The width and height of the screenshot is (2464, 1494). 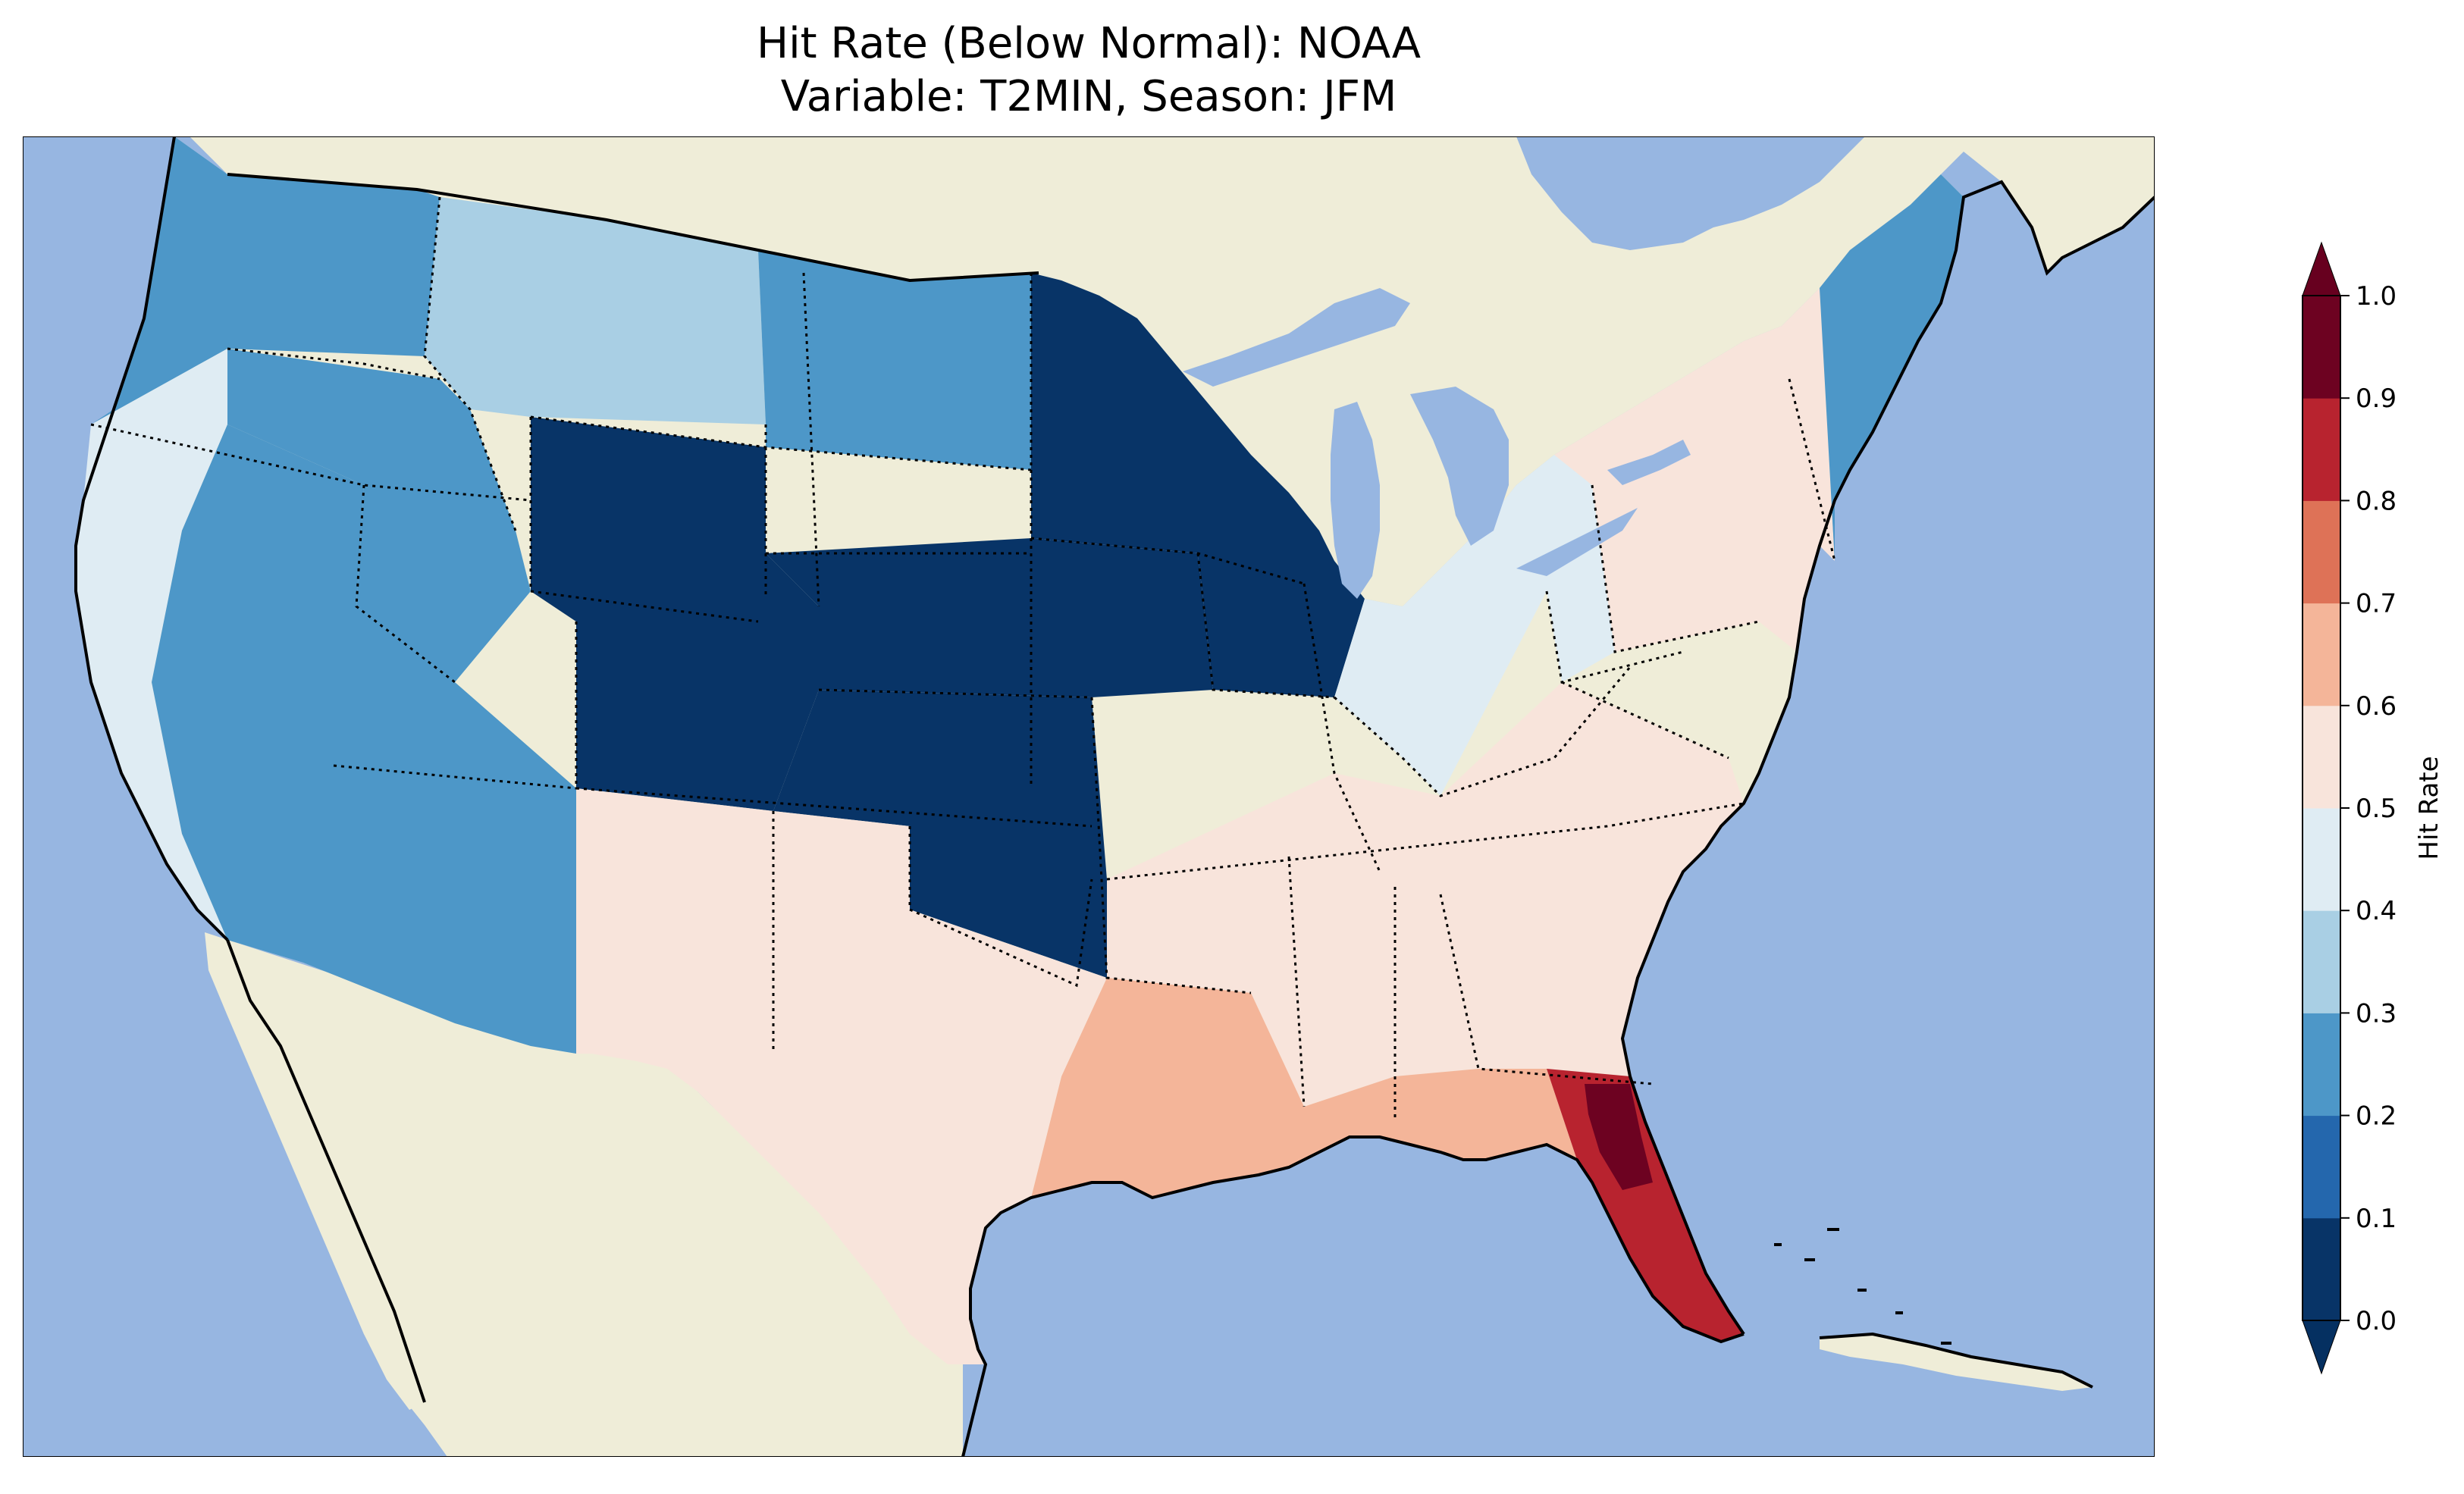 I want to click on chart-title-line-2: Variable: T2MIN, Season: JFM, so click(x=1089, y=96).